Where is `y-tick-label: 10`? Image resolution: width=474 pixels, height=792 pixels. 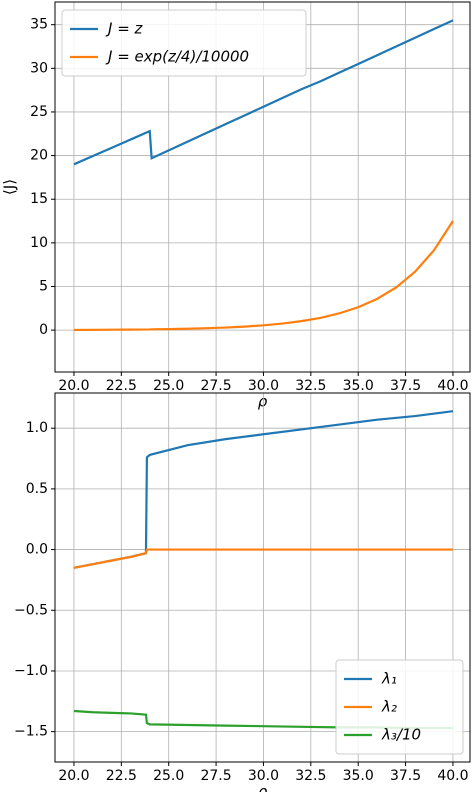 y-tick-label: 10 is located at coordinates (39, 243).